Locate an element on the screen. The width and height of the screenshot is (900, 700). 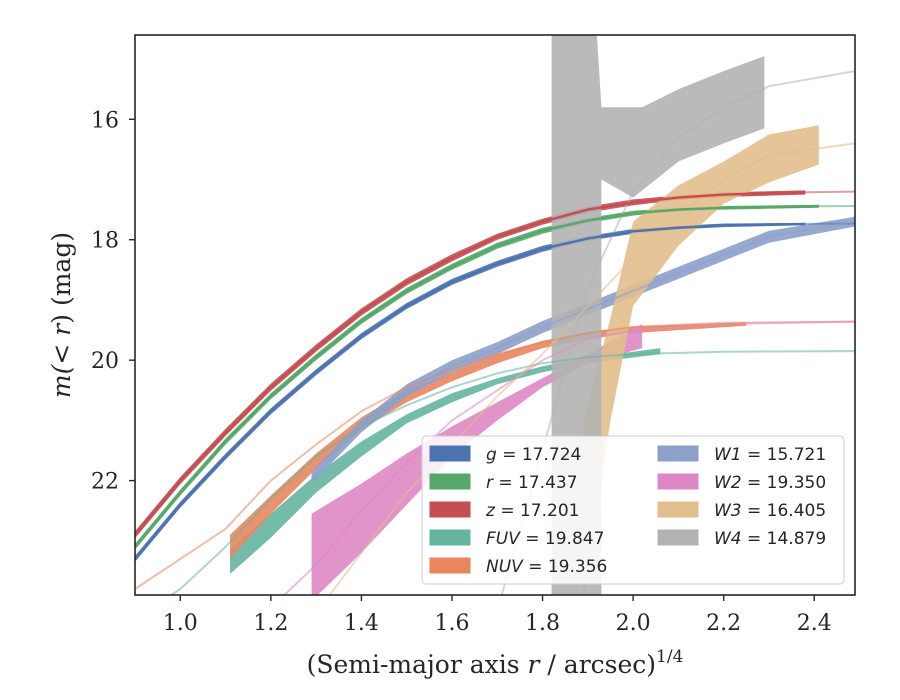
legend-label: W3 = 16.405 is located at coordinates (770, 511).